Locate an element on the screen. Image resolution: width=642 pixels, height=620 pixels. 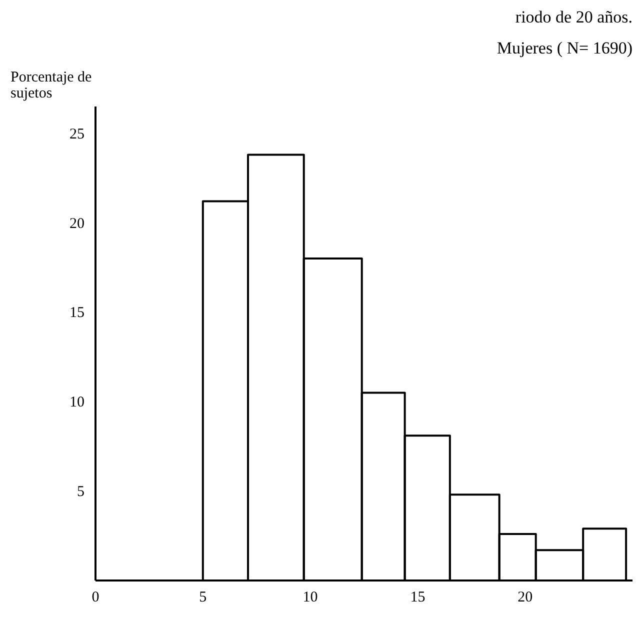
x-tick-label: 15 is located at coordinates (418, 598).